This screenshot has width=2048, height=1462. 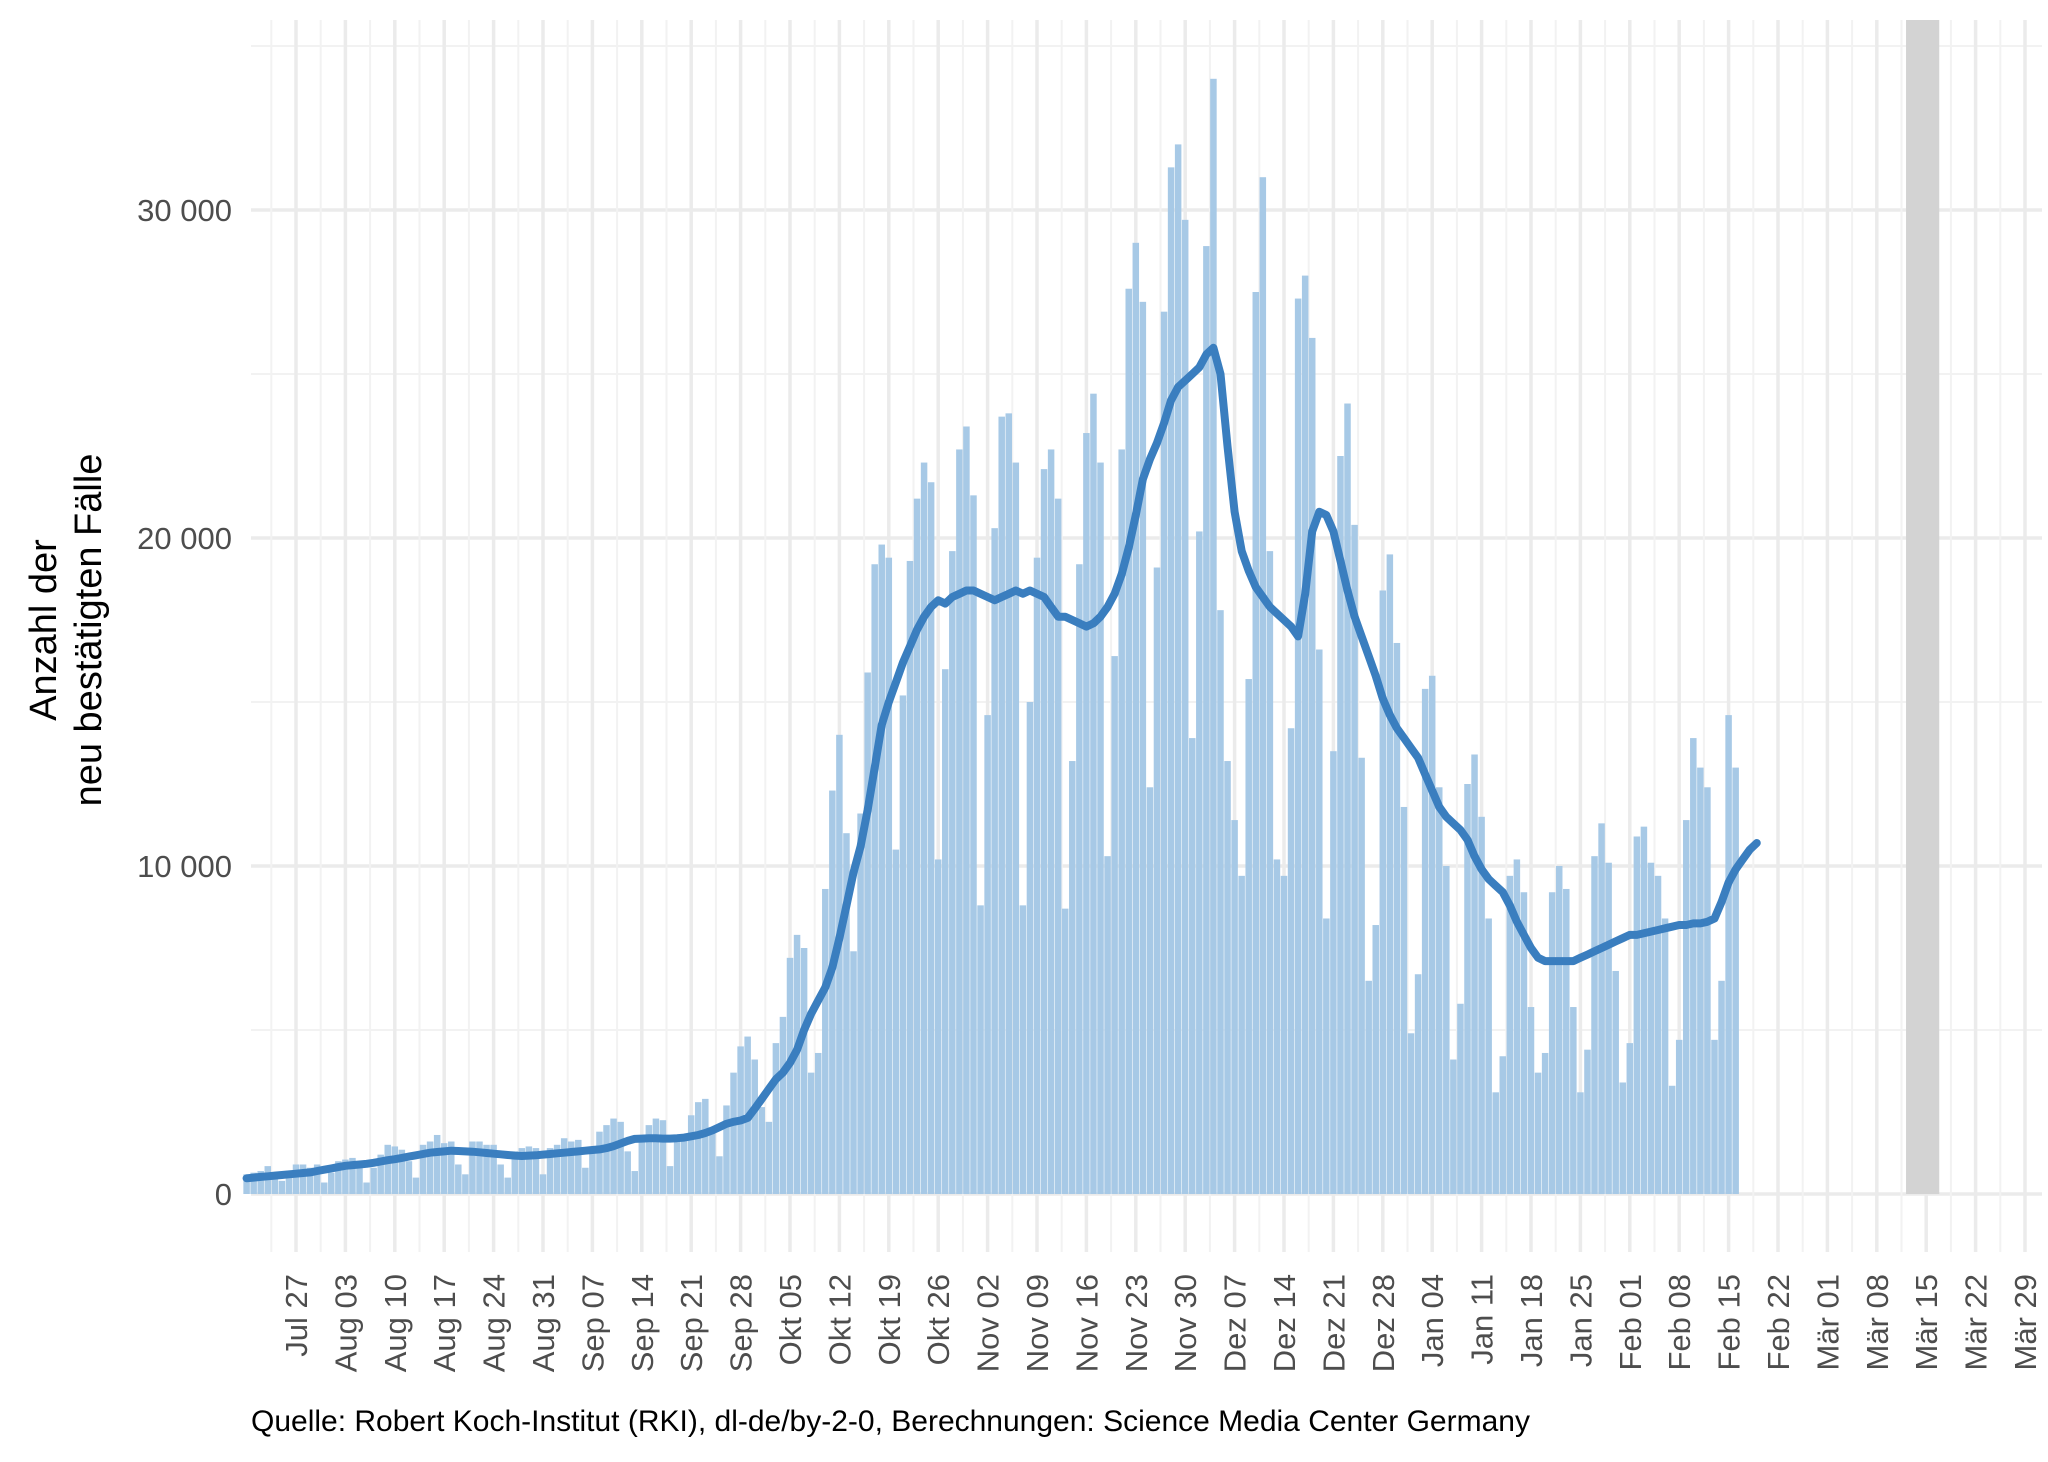 I want to click on x-tick-label: Sep 07, so click(x=592, y=1323).